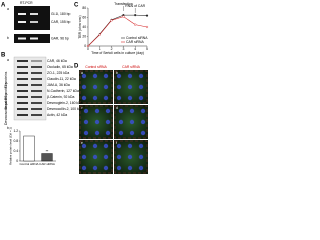 The width and height of the screenshot is (320, 240). What do you see at coordinates (61, 97) in the screenshot?
I see `protein-label: β-Catenin, 92 kDa` at bounding box center [61, 97].